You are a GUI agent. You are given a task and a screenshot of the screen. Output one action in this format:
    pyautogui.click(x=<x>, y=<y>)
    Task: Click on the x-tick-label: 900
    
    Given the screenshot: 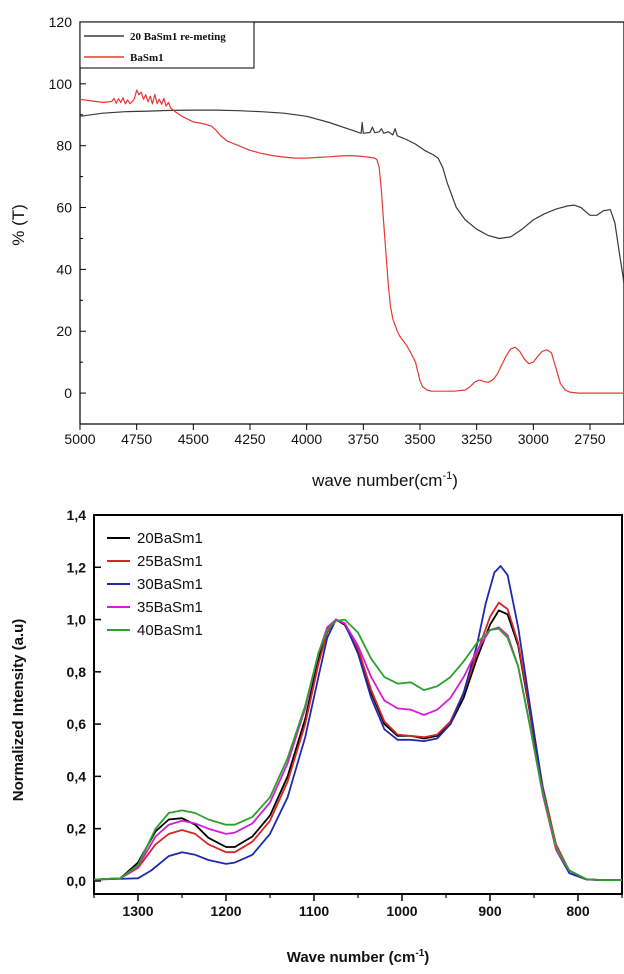 What is the action you would take?
    pyautogui.click(x=490, y=911)
    